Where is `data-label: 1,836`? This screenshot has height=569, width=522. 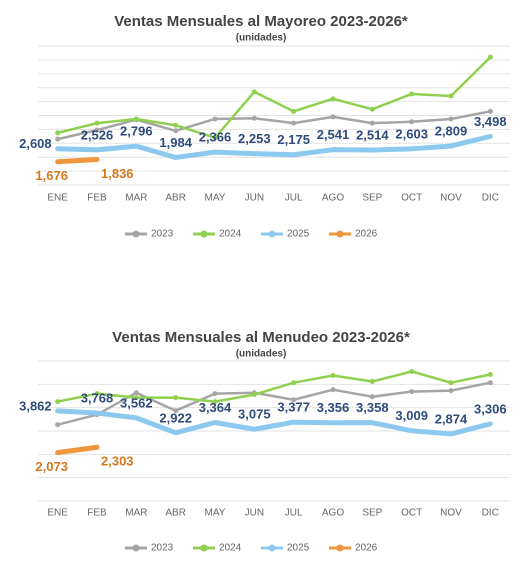 data-label: 1,836 is located at coordinates (117, 173).